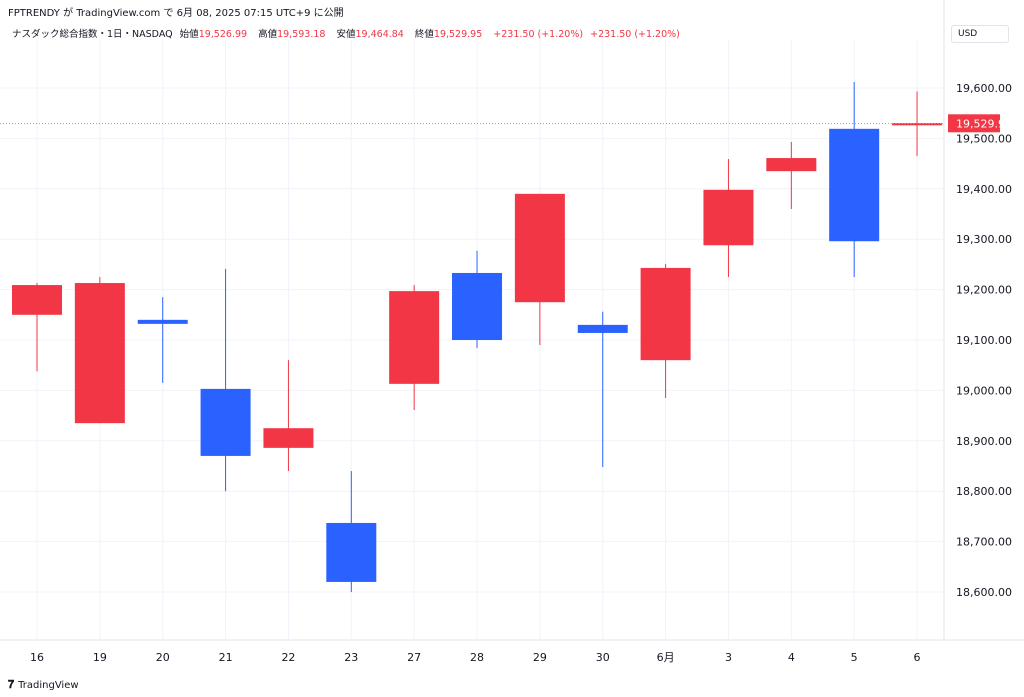  Describe the element at coordinates (635, 34) in the screenshot. I see `change-percent: +231.50 (+1.20%)` at that location.